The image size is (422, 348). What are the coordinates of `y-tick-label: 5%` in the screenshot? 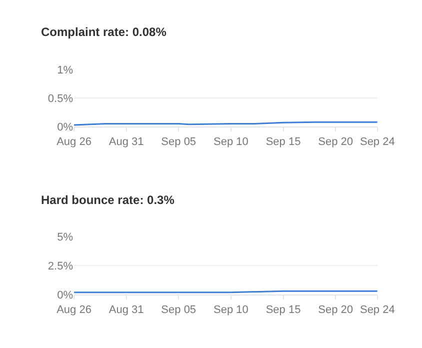 It's located at (65, 238).